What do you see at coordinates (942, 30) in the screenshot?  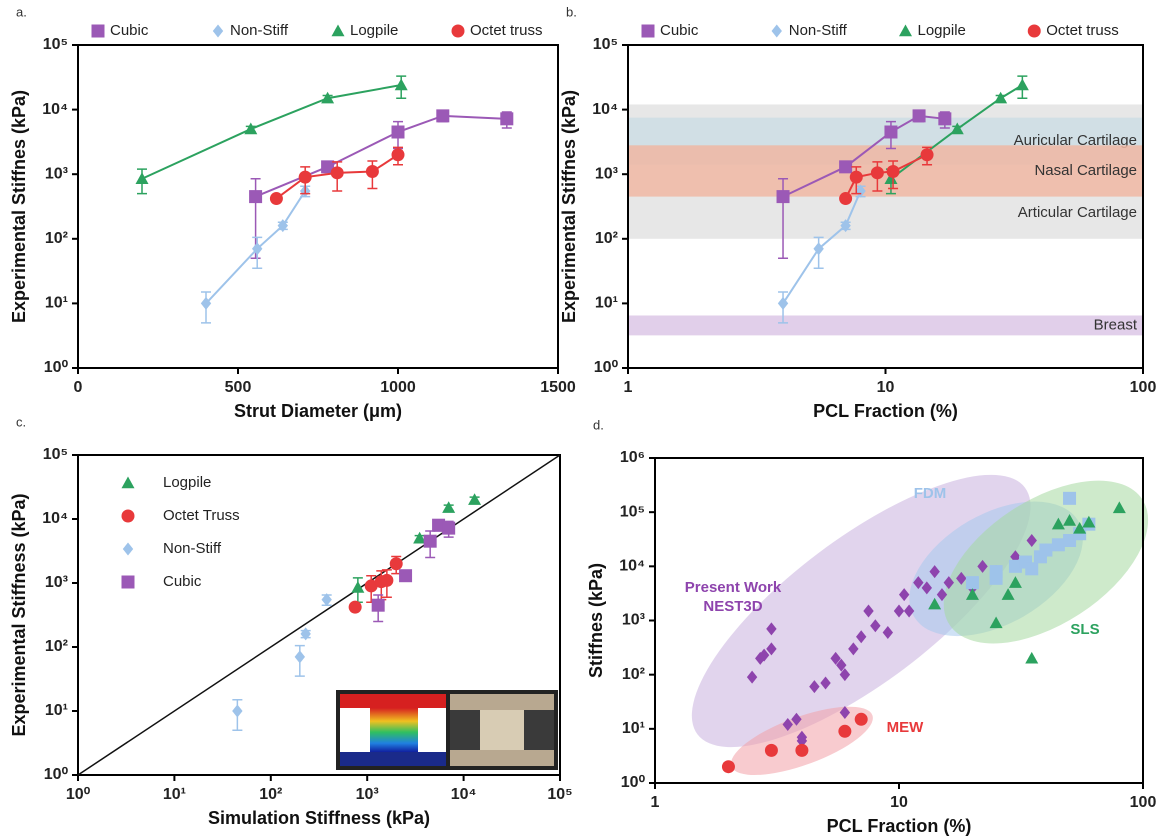 I see `legend-label: Logpile` at bounding box center [942, 30].